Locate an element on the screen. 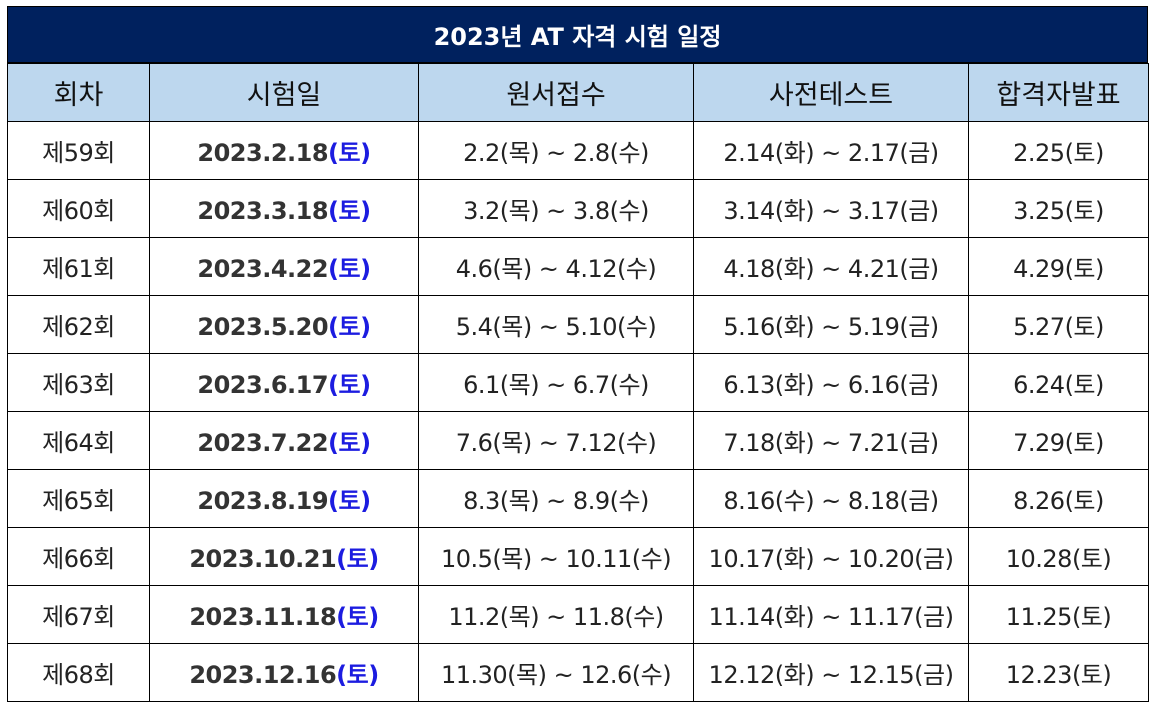 The height and width of the screenshot is (708, 1157). exam-date: 2023.10.21 is located at coordinates (263, 559).